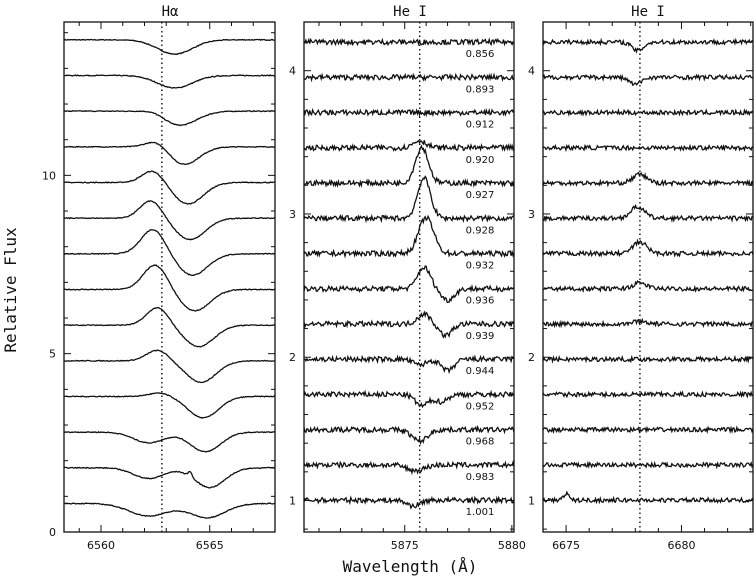 The image size is (754, 580). Describe the element at coordinates (410, 12) in the screenshot. I see `panel-title-hei-5876: He I` at that location.